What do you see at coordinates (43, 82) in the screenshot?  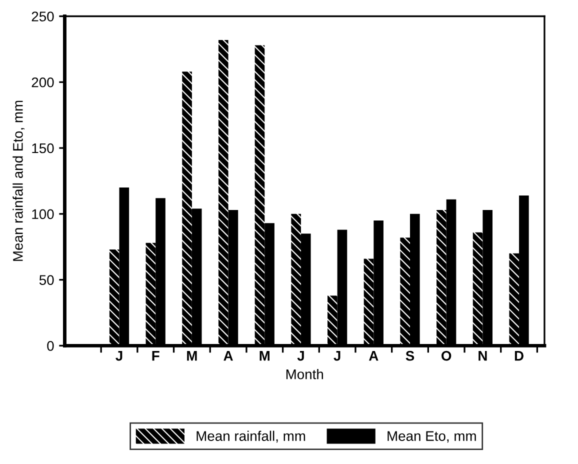 I see `y-tick-label: 200` at bounding box center [43, 82].